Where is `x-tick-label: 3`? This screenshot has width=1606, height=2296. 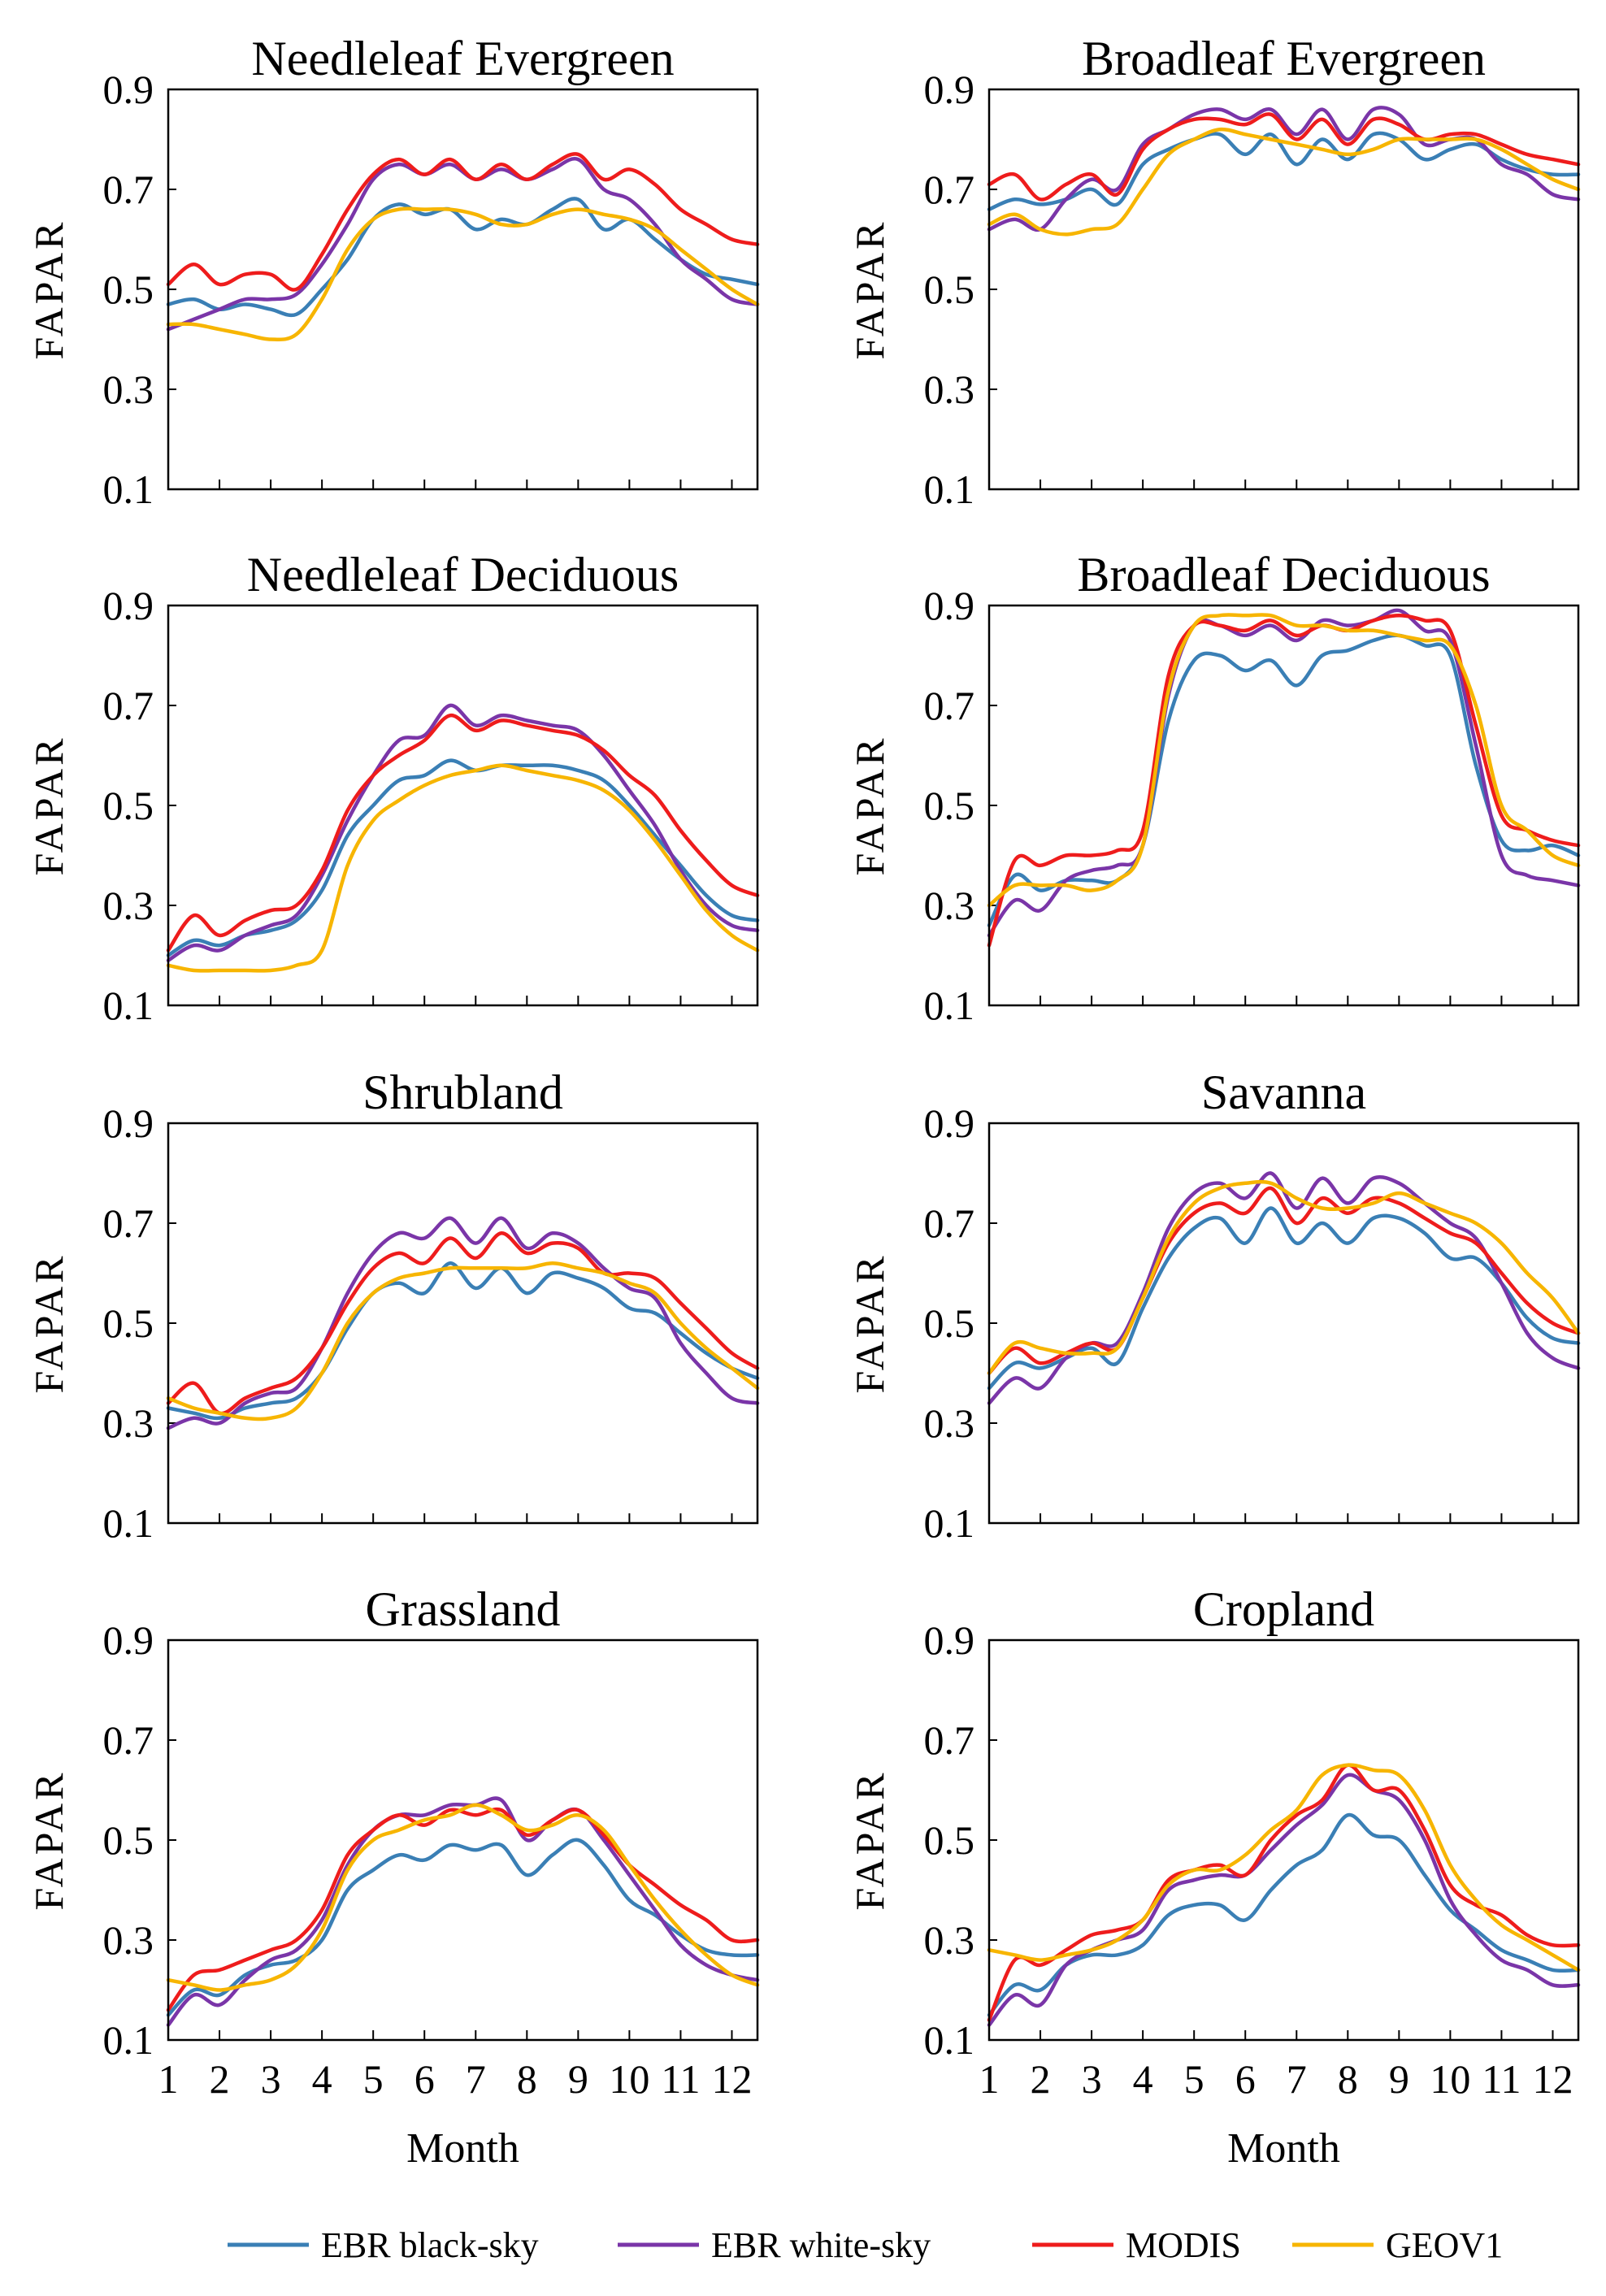
x-tick-label: 3 is located at coordinates (271, 2079).